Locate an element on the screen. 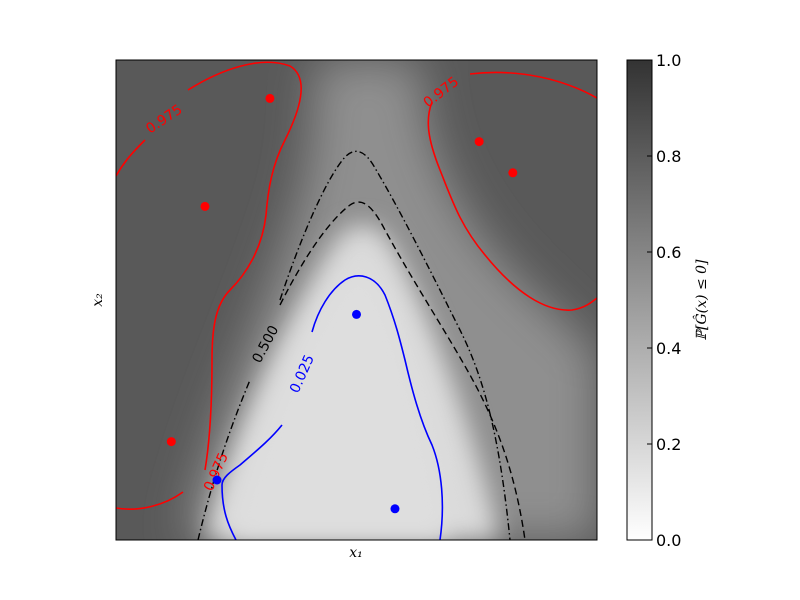  y-axis-label: x₂ is located at coordinates (98, 300).